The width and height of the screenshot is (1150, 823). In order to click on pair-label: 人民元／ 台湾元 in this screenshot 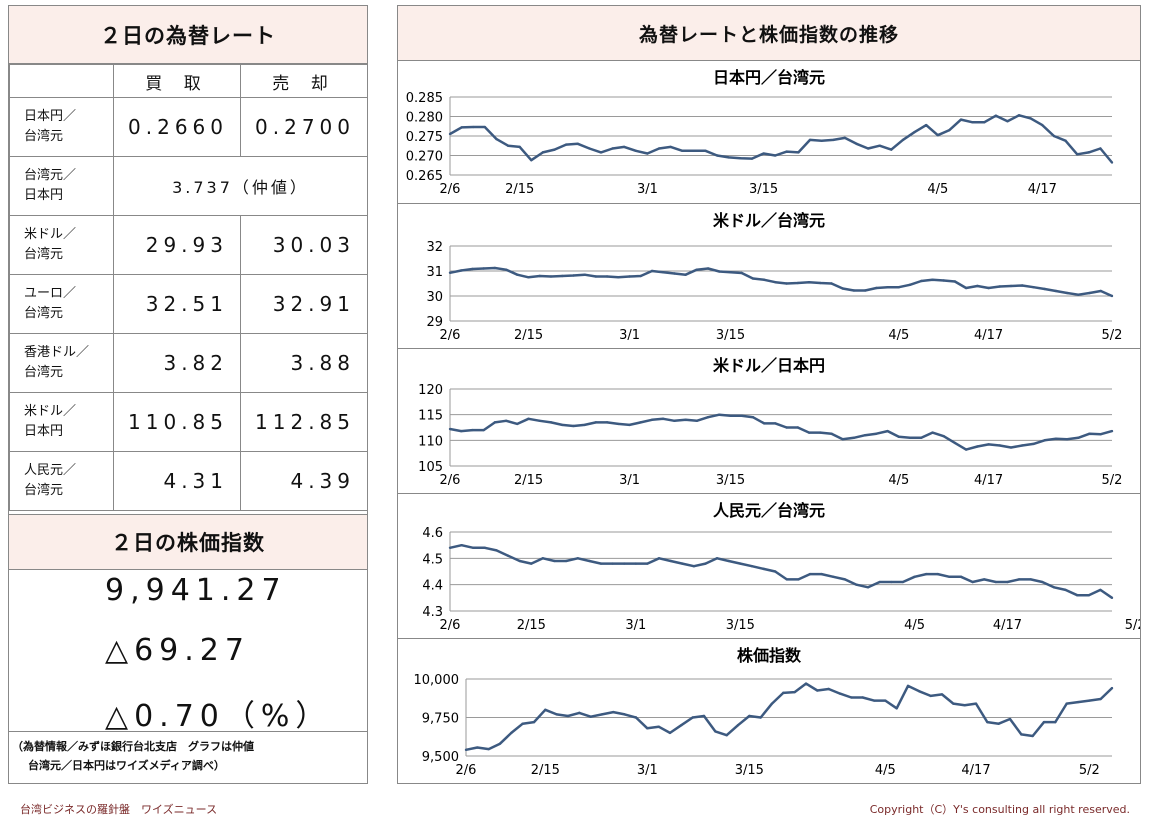, I will do `click(61, 481)`.